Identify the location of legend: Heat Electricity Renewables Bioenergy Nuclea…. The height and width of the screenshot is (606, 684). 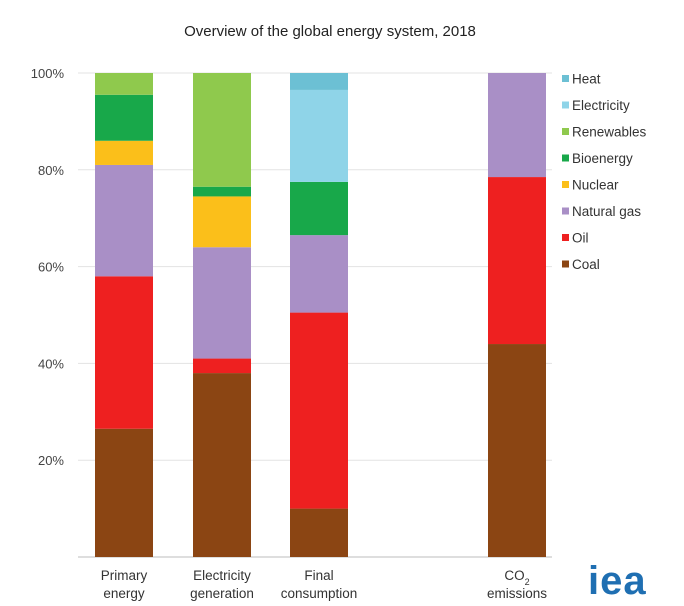
(604, 172).